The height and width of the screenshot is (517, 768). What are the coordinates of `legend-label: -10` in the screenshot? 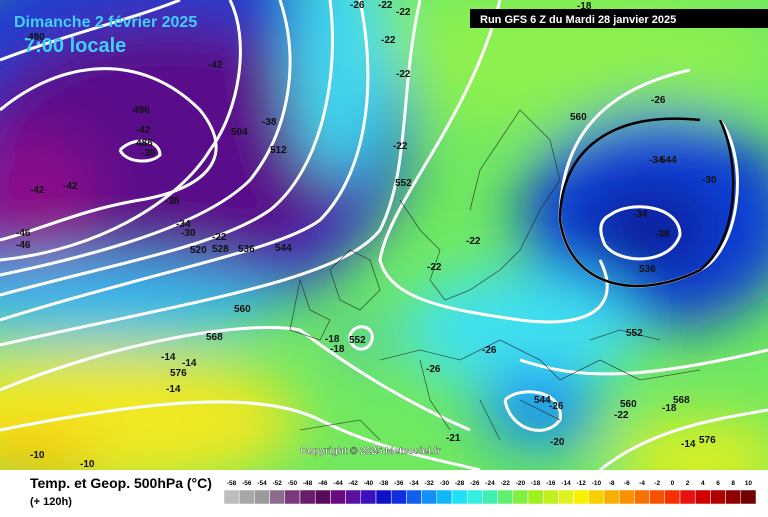 It's located at (597, 483).